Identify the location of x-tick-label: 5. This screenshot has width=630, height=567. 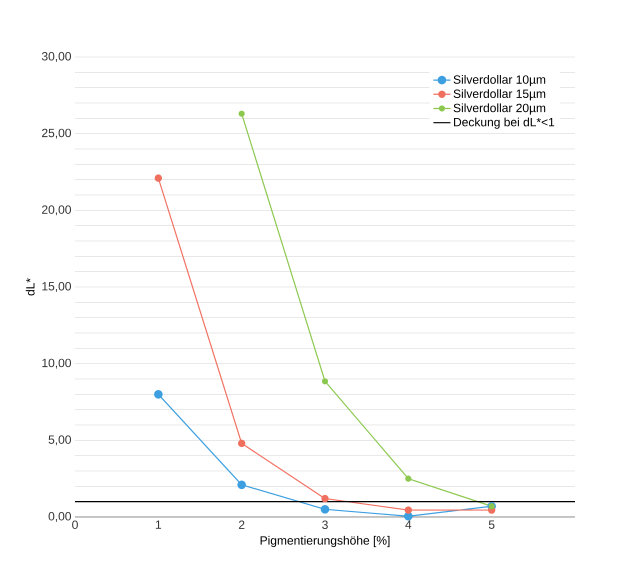
(491, 524).